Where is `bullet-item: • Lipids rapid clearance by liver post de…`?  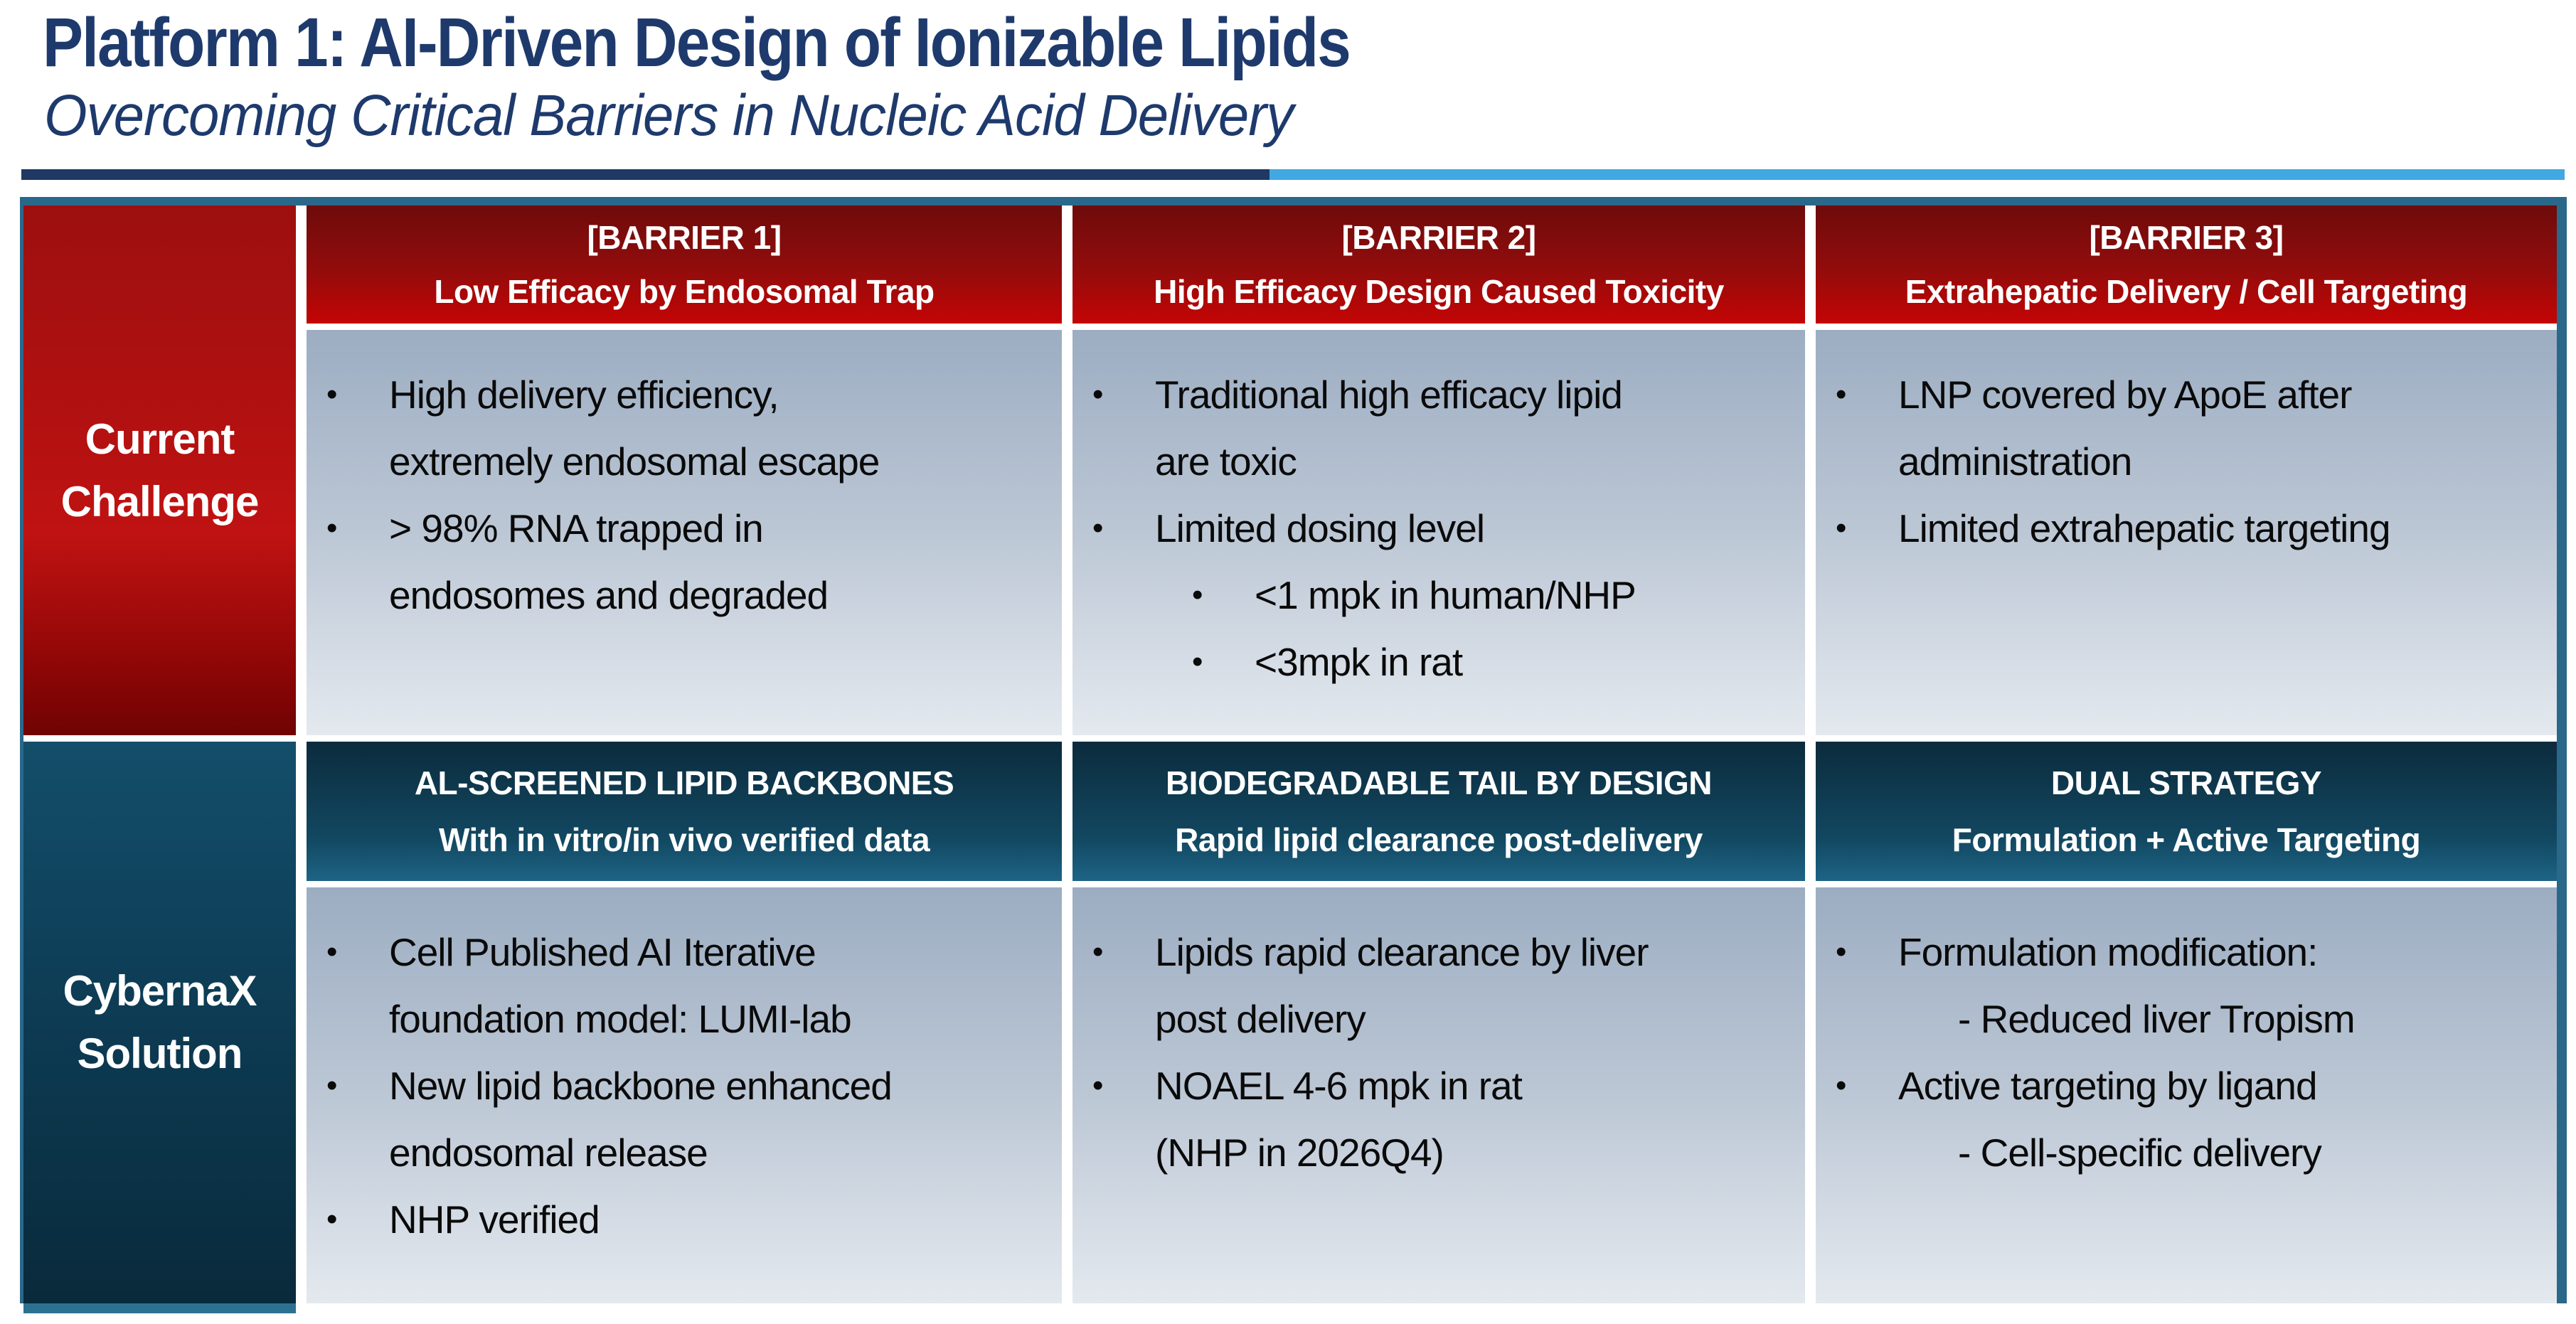 bullet-item: • Lipids rapid clearance by liver post de… is located at coordinates (1442, 985).